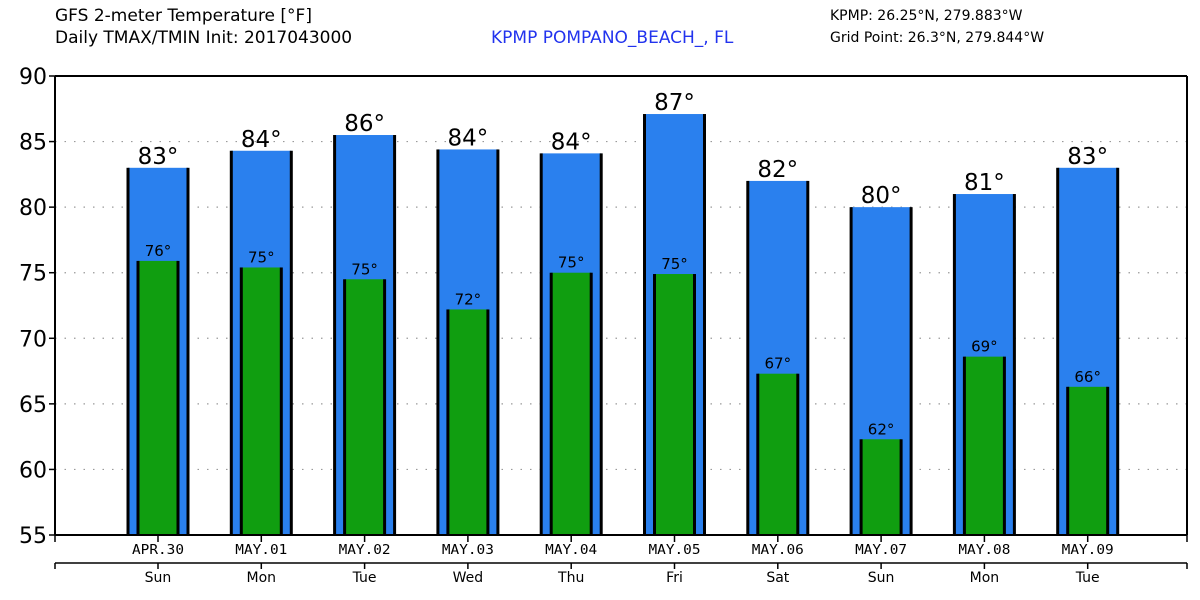 This screenshot has height=600, width=1200. I want to click on x-date-label: MAY.06, so click(778, 550).